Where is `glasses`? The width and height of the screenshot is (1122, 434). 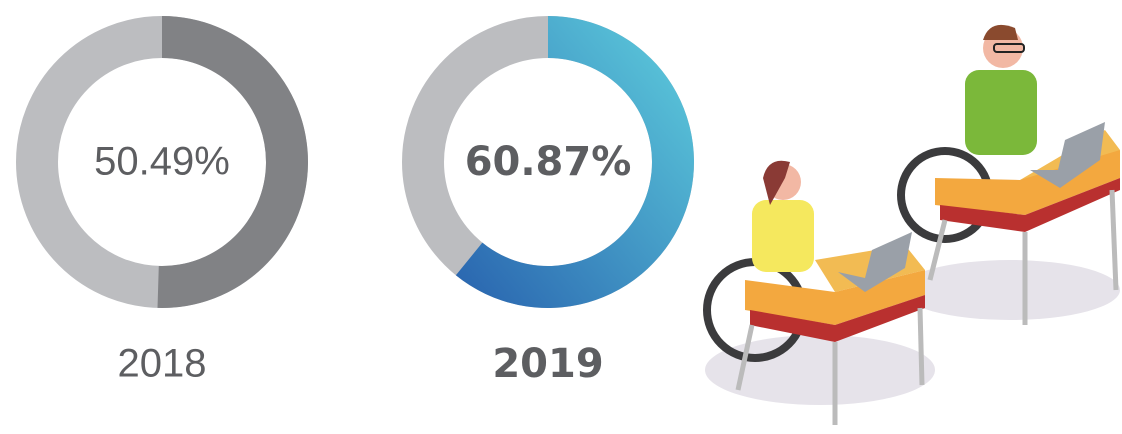 glasses is located at coordinates (1009, 48).